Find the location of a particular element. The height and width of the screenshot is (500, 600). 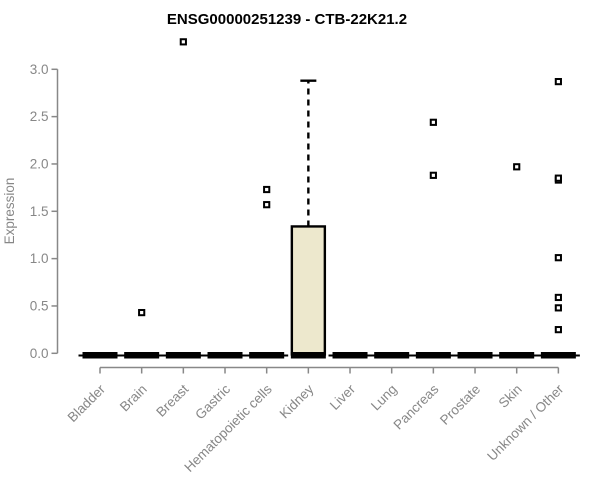

chart-title: ENSG00000251239 - CTB-22K21.2 is located at coordinates (287, 19).